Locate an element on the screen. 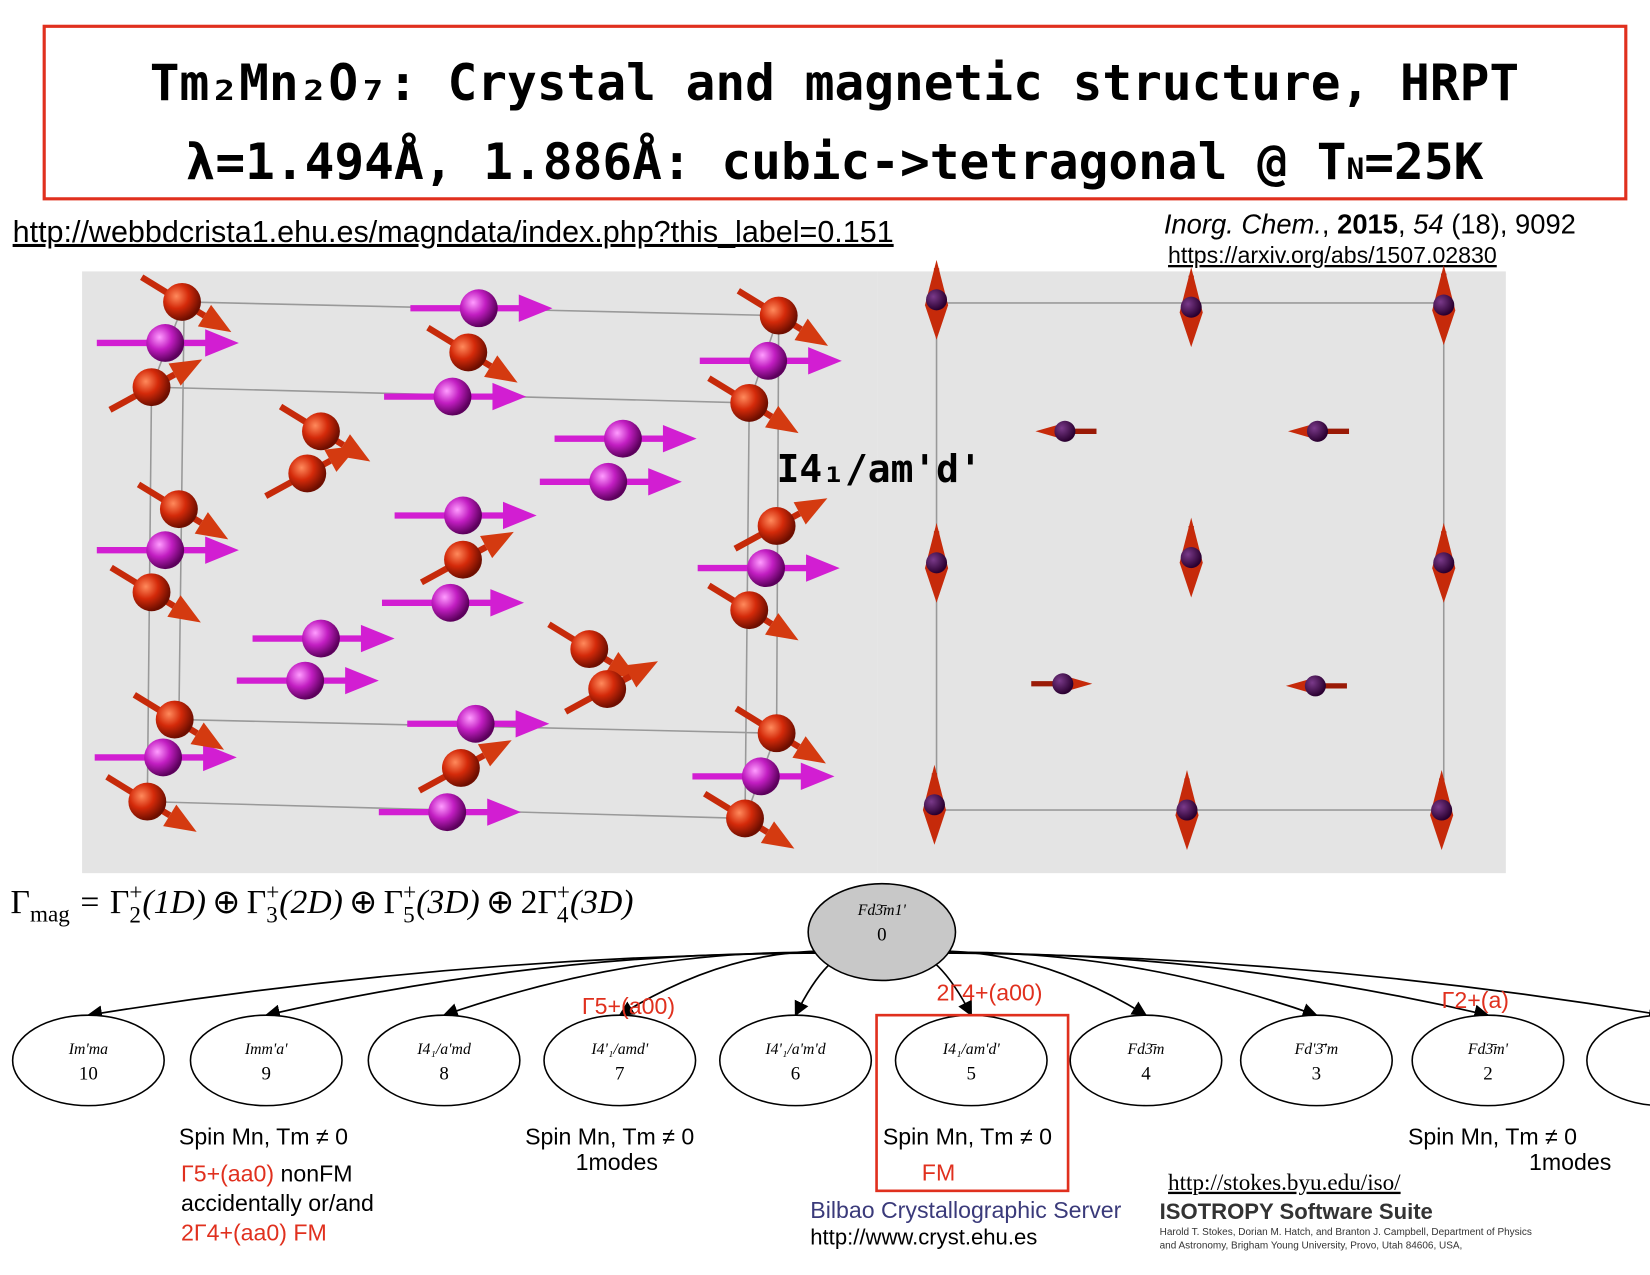  gamma-sub: 4 is located at coordinates (563, 916).